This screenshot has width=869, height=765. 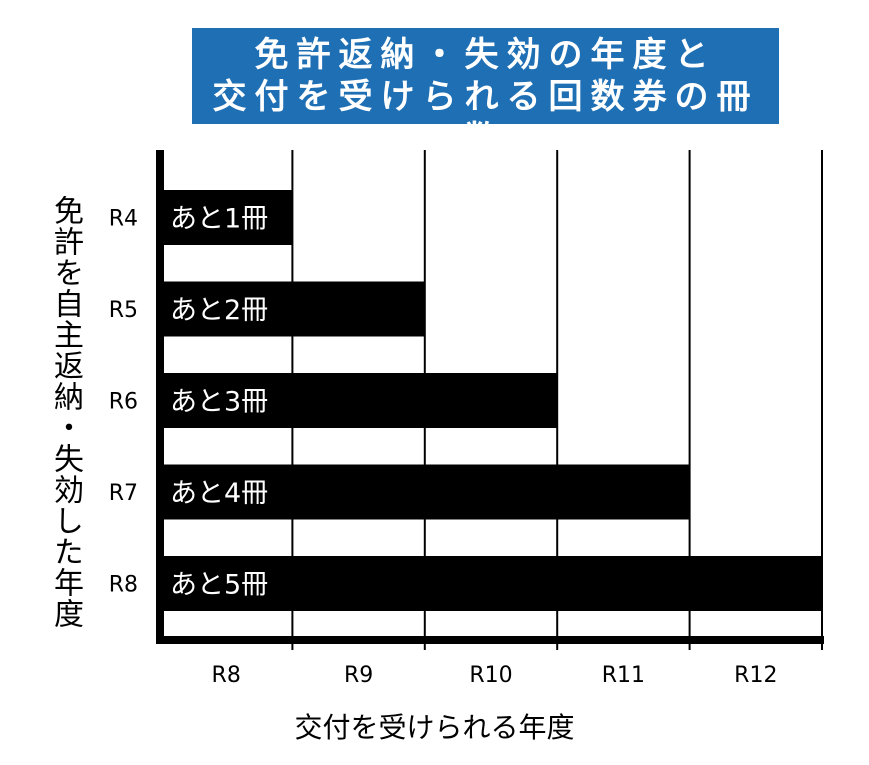 I want to click on x-tick-label: R8, so click(x=226, y=675).